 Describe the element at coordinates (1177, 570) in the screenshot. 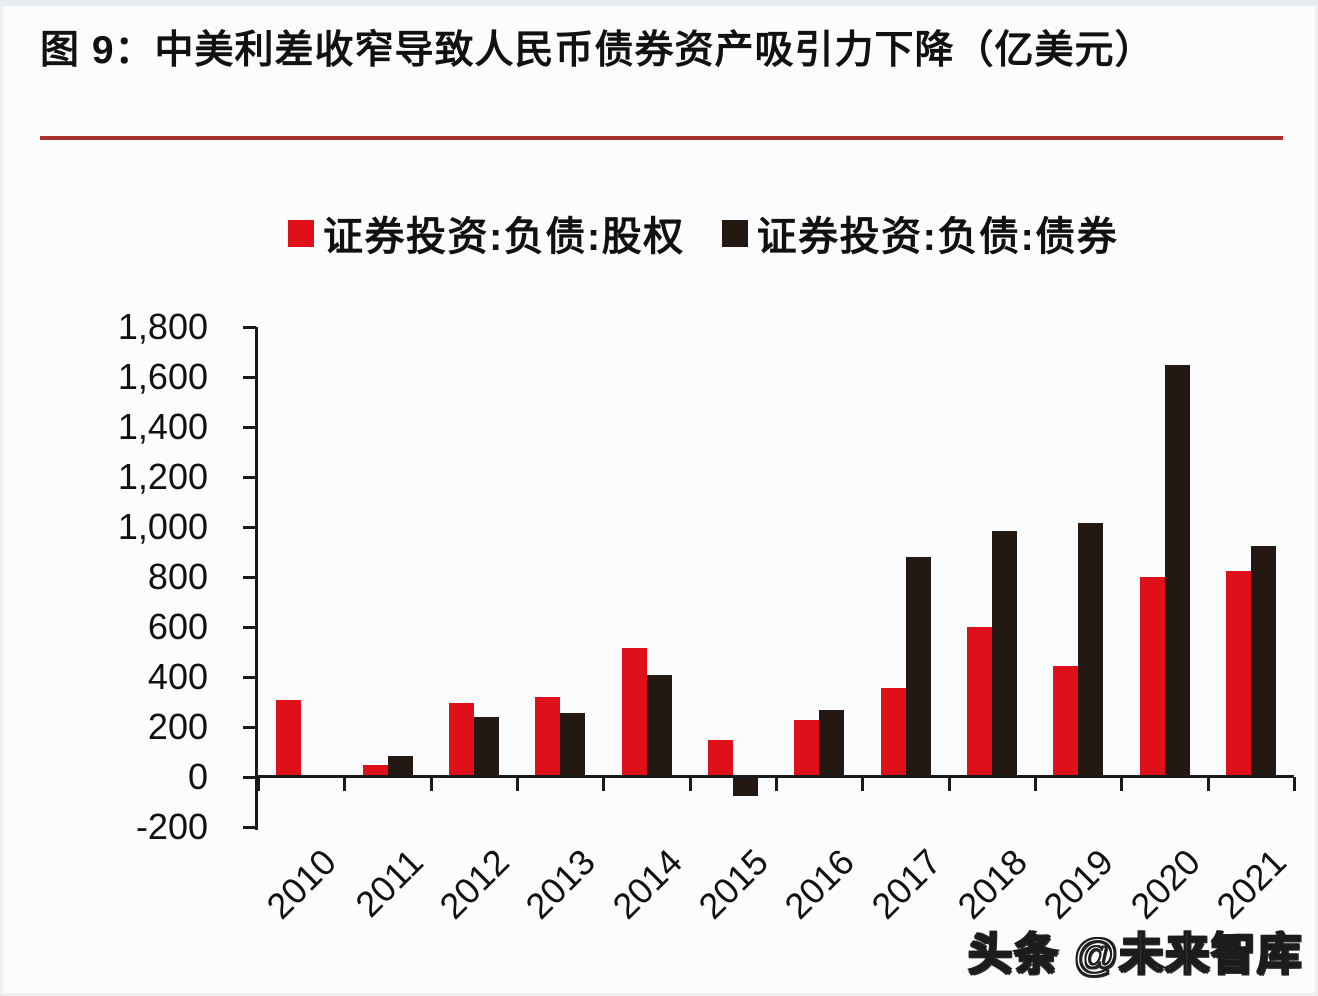

I see `bar-bond-2020` at that location.